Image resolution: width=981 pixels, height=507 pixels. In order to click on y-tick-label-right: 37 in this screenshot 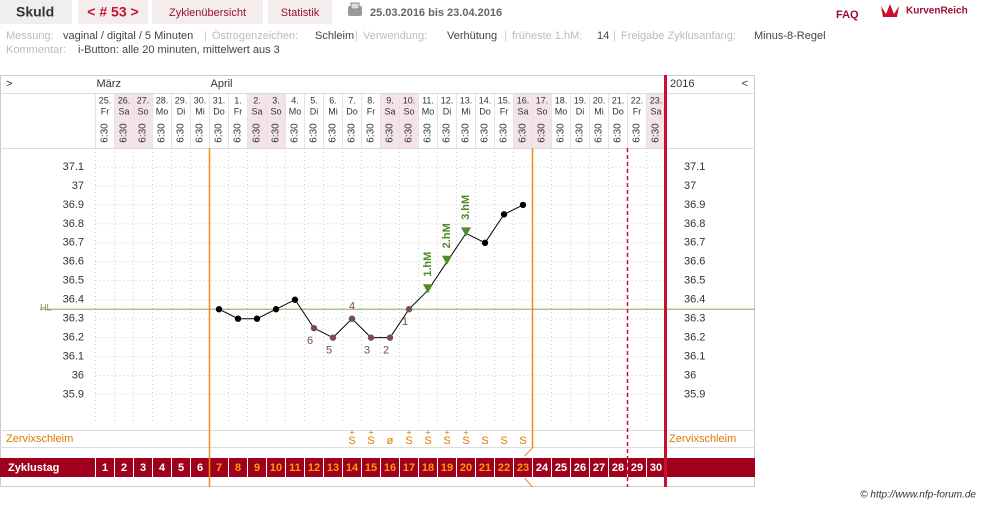, I will do `click(690, 186)`.